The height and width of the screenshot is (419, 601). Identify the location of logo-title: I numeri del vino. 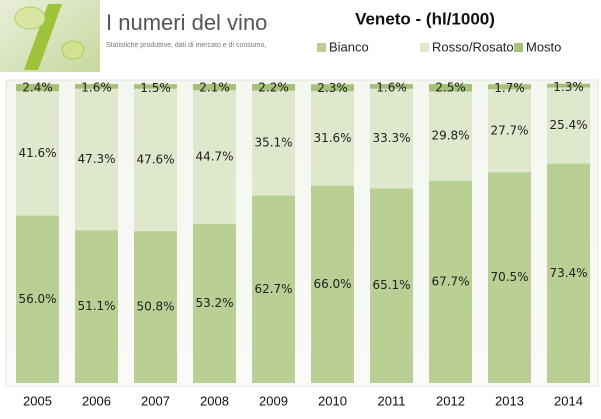
(186, 22).